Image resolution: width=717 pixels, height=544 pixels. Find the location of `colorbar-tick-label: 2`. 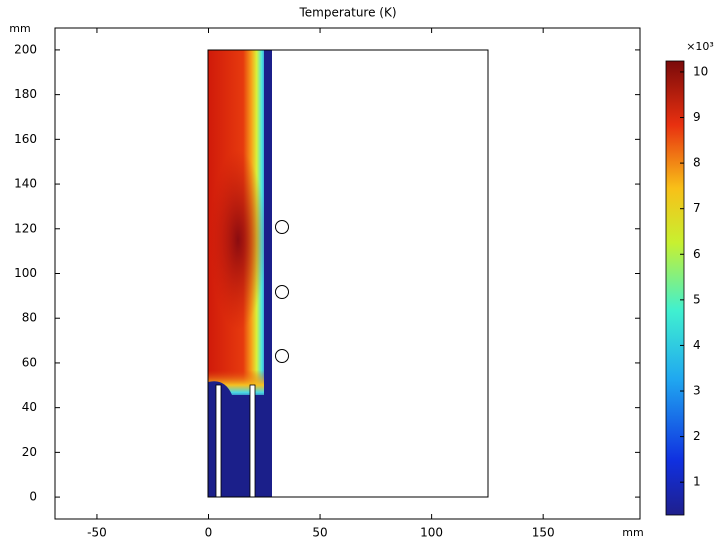

colorbar-tick-label: 2 is located at coordinates (697, 436).